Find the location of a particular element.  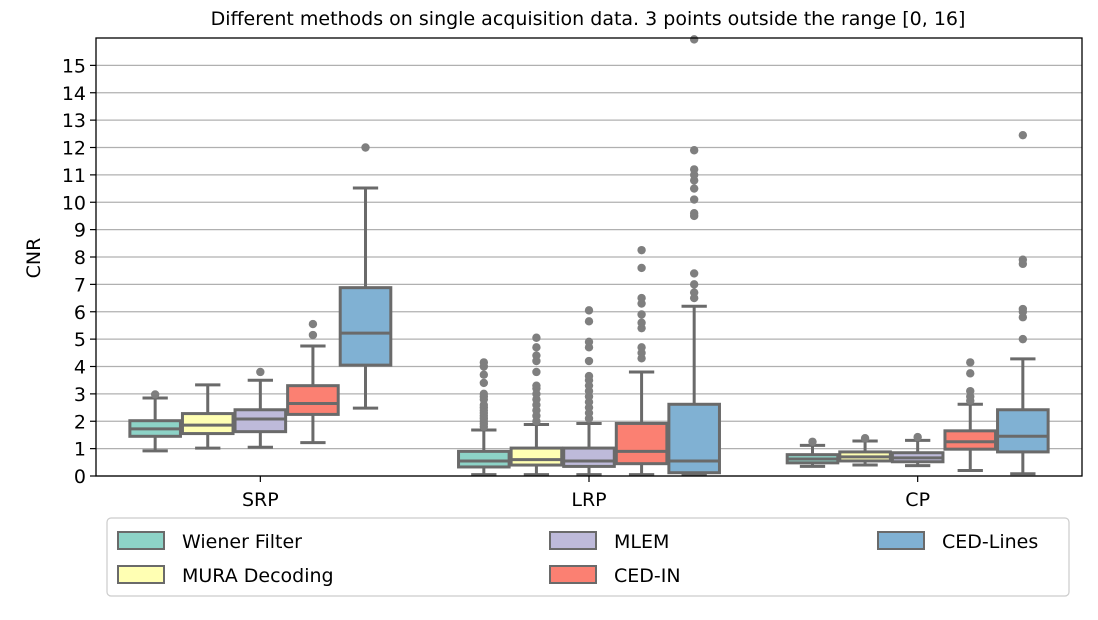

box-wiener-filter-lrp is located at coordinates (484, 417).